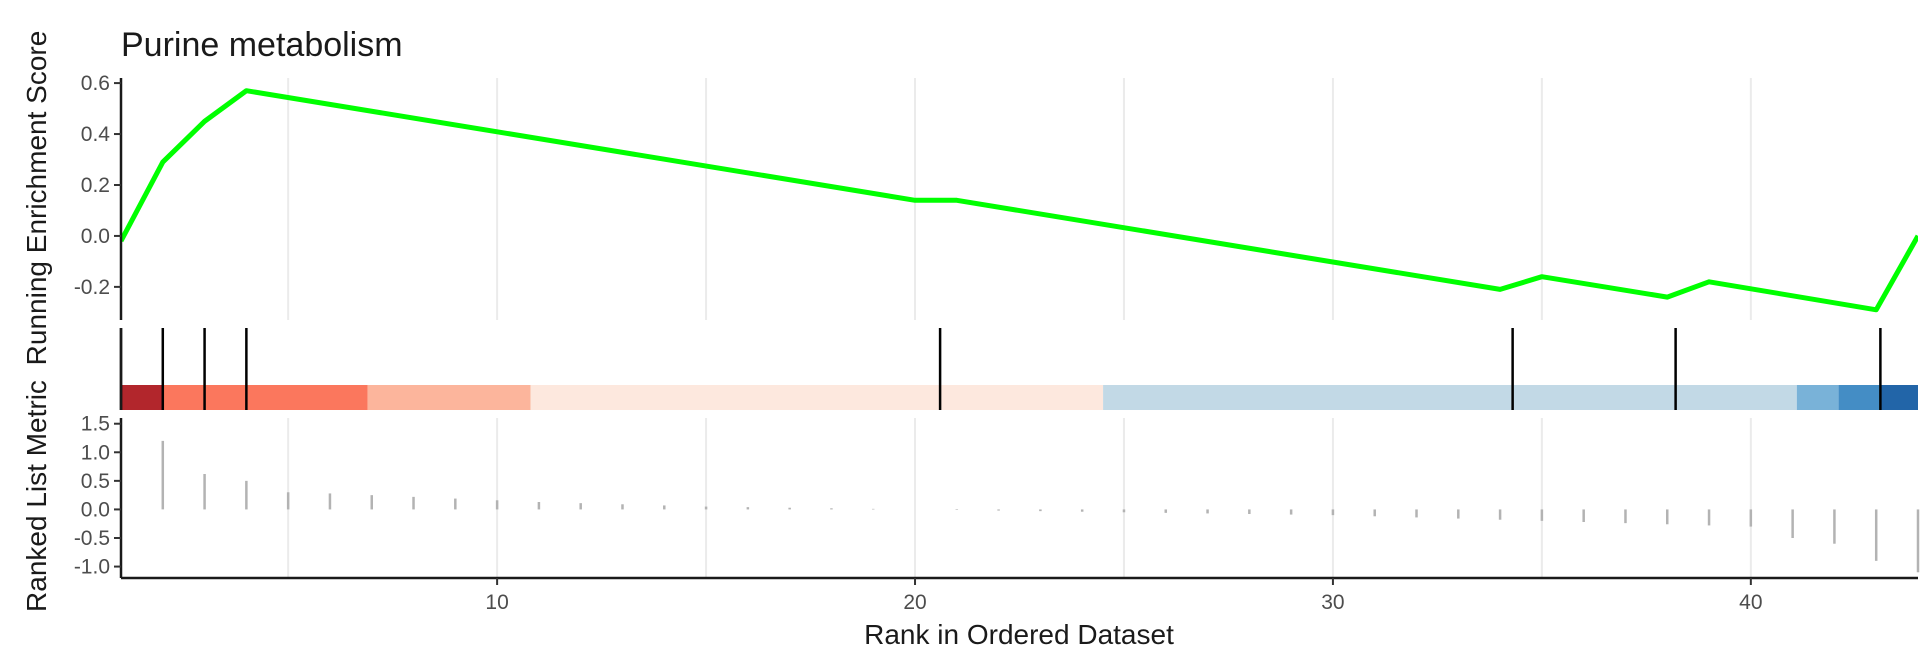 The height and width of the screenshot is (672, 1920). What do you see at coordinates (92, 567) in the screenshot?
I see `ranked-y-tick-label: -1.0` at bounding box center [92, 567].